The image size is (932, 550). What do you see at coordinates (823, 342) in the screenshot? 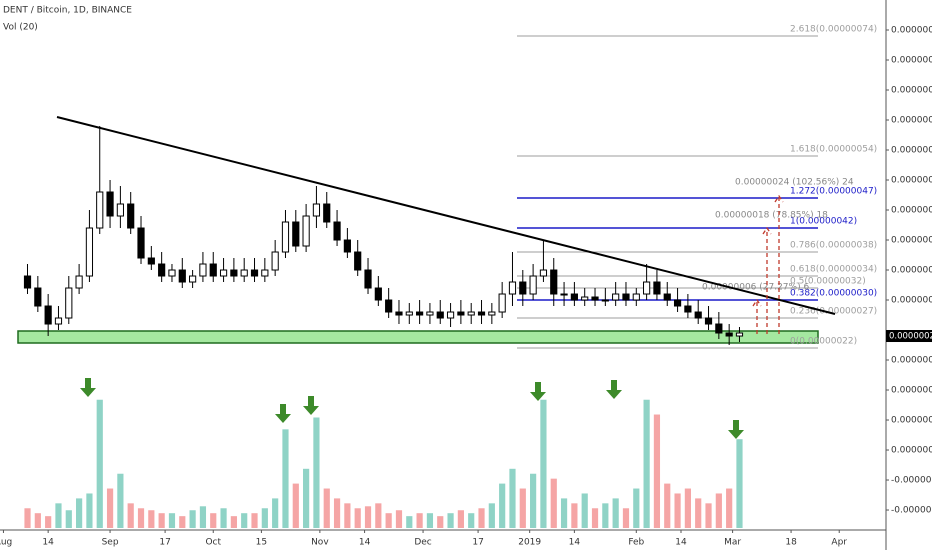
I see `fib-label: 0(0.00000022)` at bounding box center [823, 342].